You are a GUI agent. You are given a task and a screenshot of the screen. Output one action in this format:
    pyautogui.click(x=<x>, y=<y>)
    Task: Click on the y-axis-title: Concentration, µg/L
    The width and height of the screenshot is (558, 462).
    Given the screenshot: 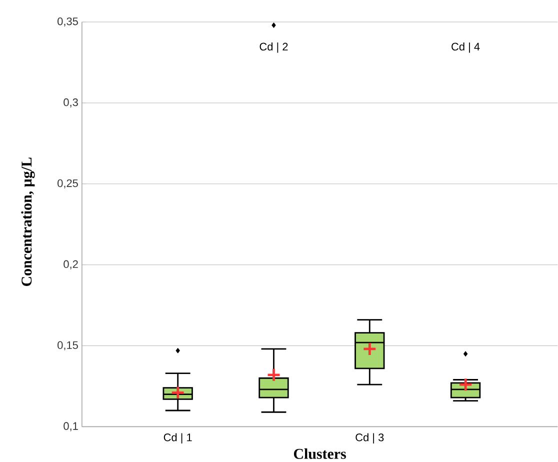 What is the action you would take?
    pyautogui.click(x=28, y=221)
    